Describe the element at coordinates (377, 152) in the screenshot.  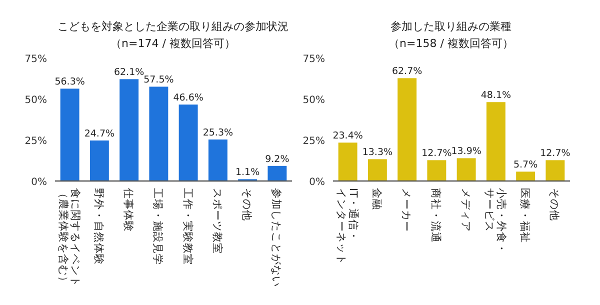
I see `data-label: 13.3%` at that location.